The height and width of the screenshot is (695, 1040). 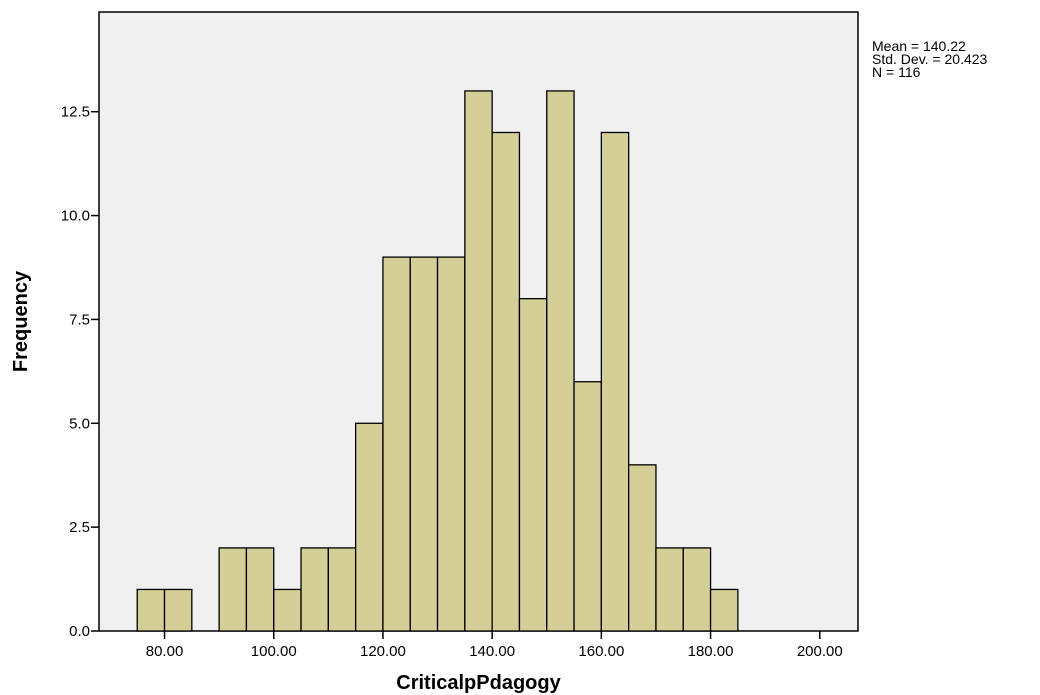 What do you see at coordinates (601, 651) in the screenshot?
I see `x-tick-label: 160.00` at bounding box center [601, 651].